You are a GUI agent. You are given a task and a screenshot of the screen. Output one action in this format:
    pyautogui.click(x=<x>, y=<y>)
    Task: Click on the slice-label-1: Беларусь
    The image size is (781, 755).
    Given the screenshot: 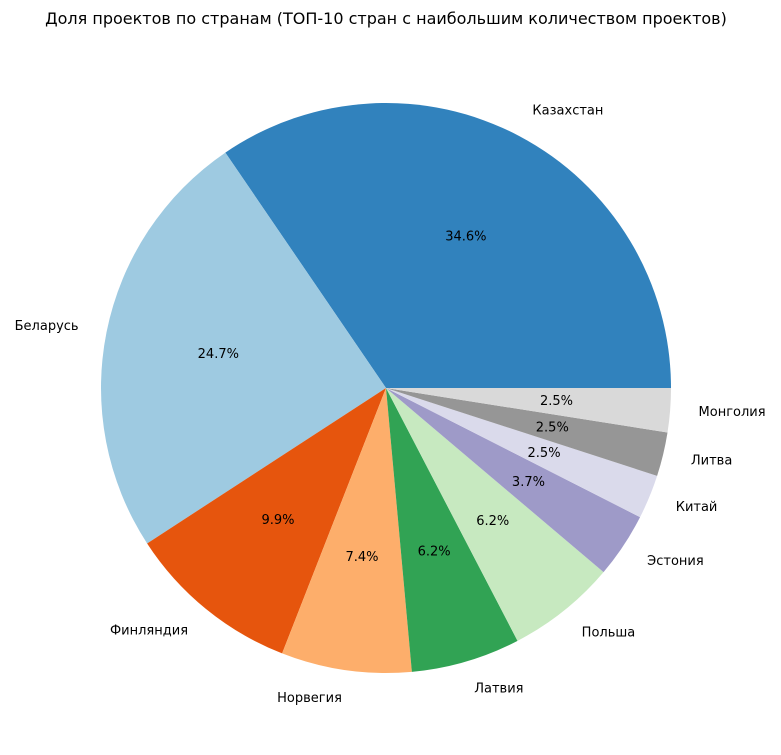 What is the action you would take?
    pyautogui.click(x=47, y=326)
    